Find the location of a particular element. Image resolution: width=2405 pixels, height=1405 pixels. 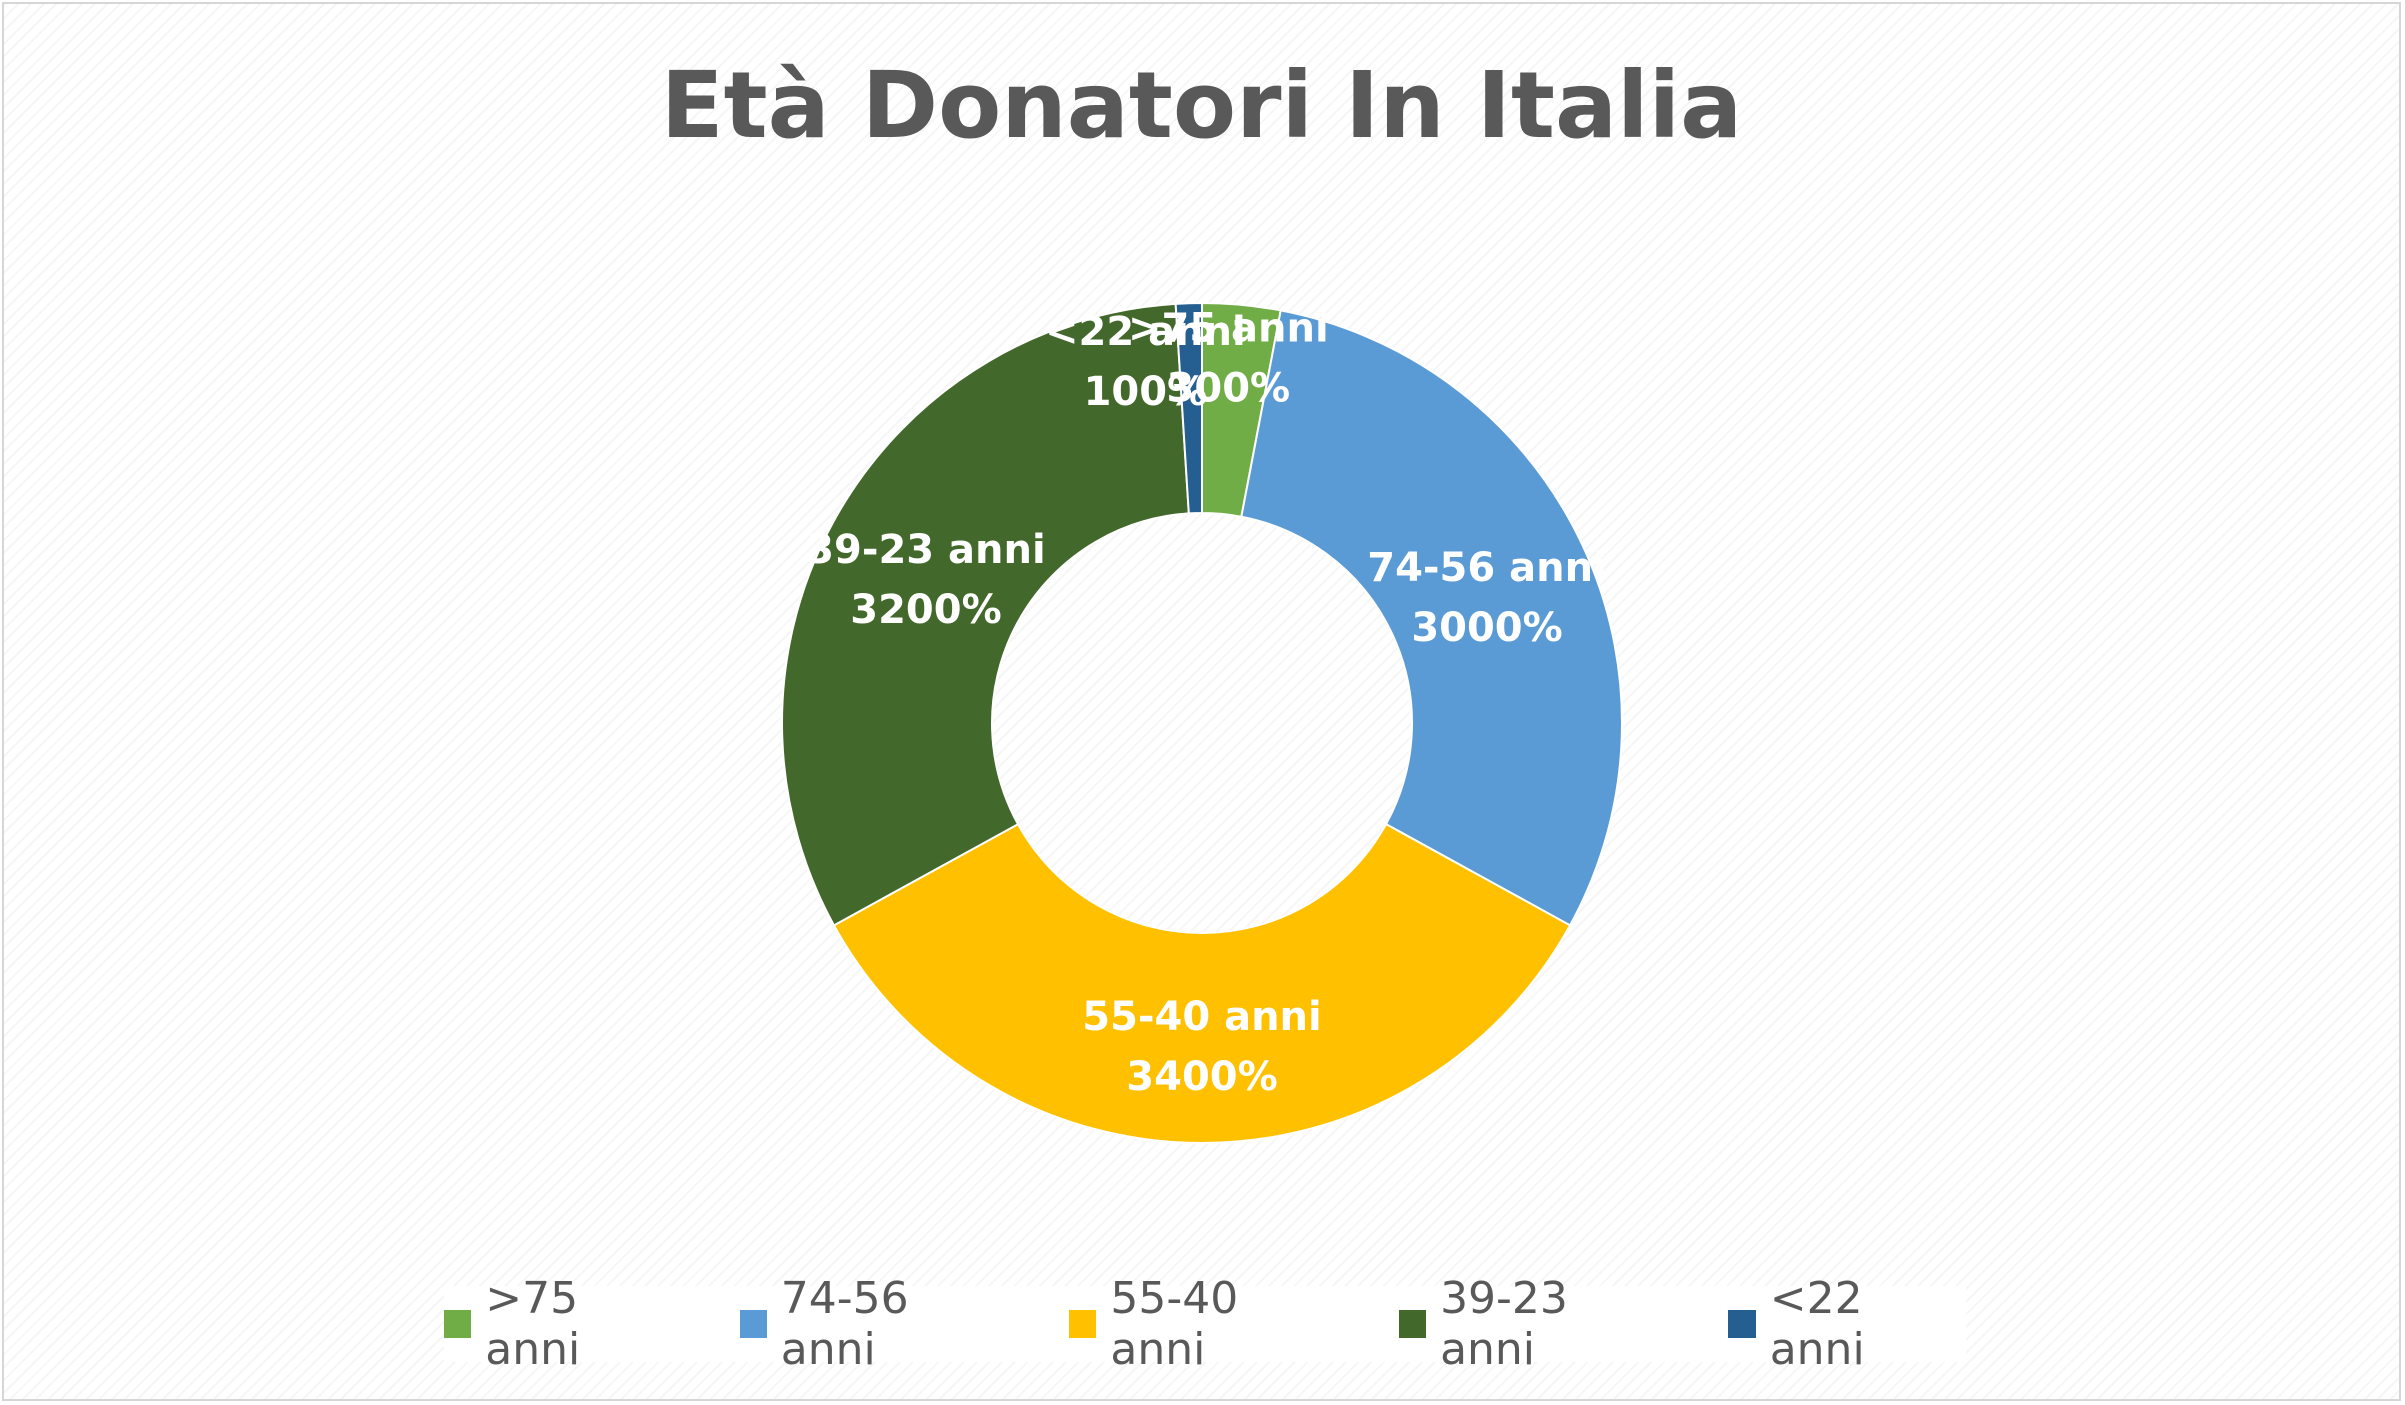

legend-item: 74-56 anni is located at coordinates (875, 1324).